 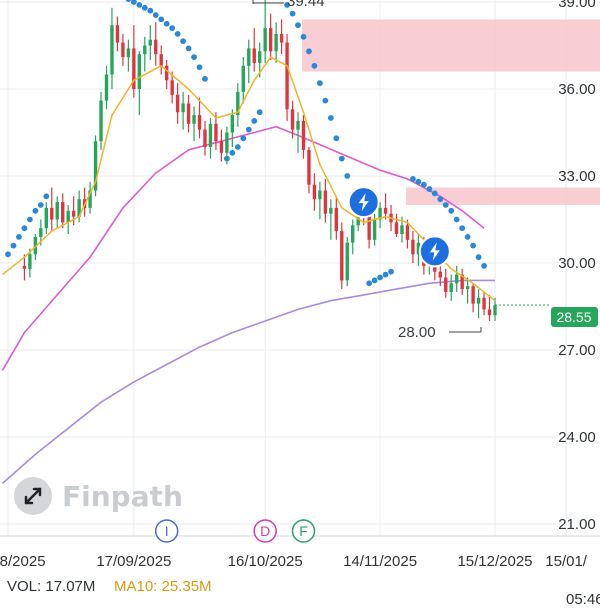 I want to click on event-marker-i: I, so click(x=166, y=531).